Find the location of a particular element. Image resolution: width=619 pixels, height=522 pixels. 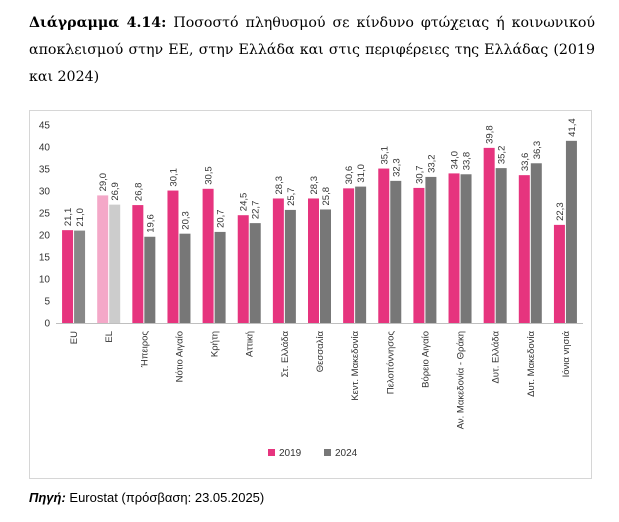

y-tick-label: 45 is located at coordinates (45, 126).